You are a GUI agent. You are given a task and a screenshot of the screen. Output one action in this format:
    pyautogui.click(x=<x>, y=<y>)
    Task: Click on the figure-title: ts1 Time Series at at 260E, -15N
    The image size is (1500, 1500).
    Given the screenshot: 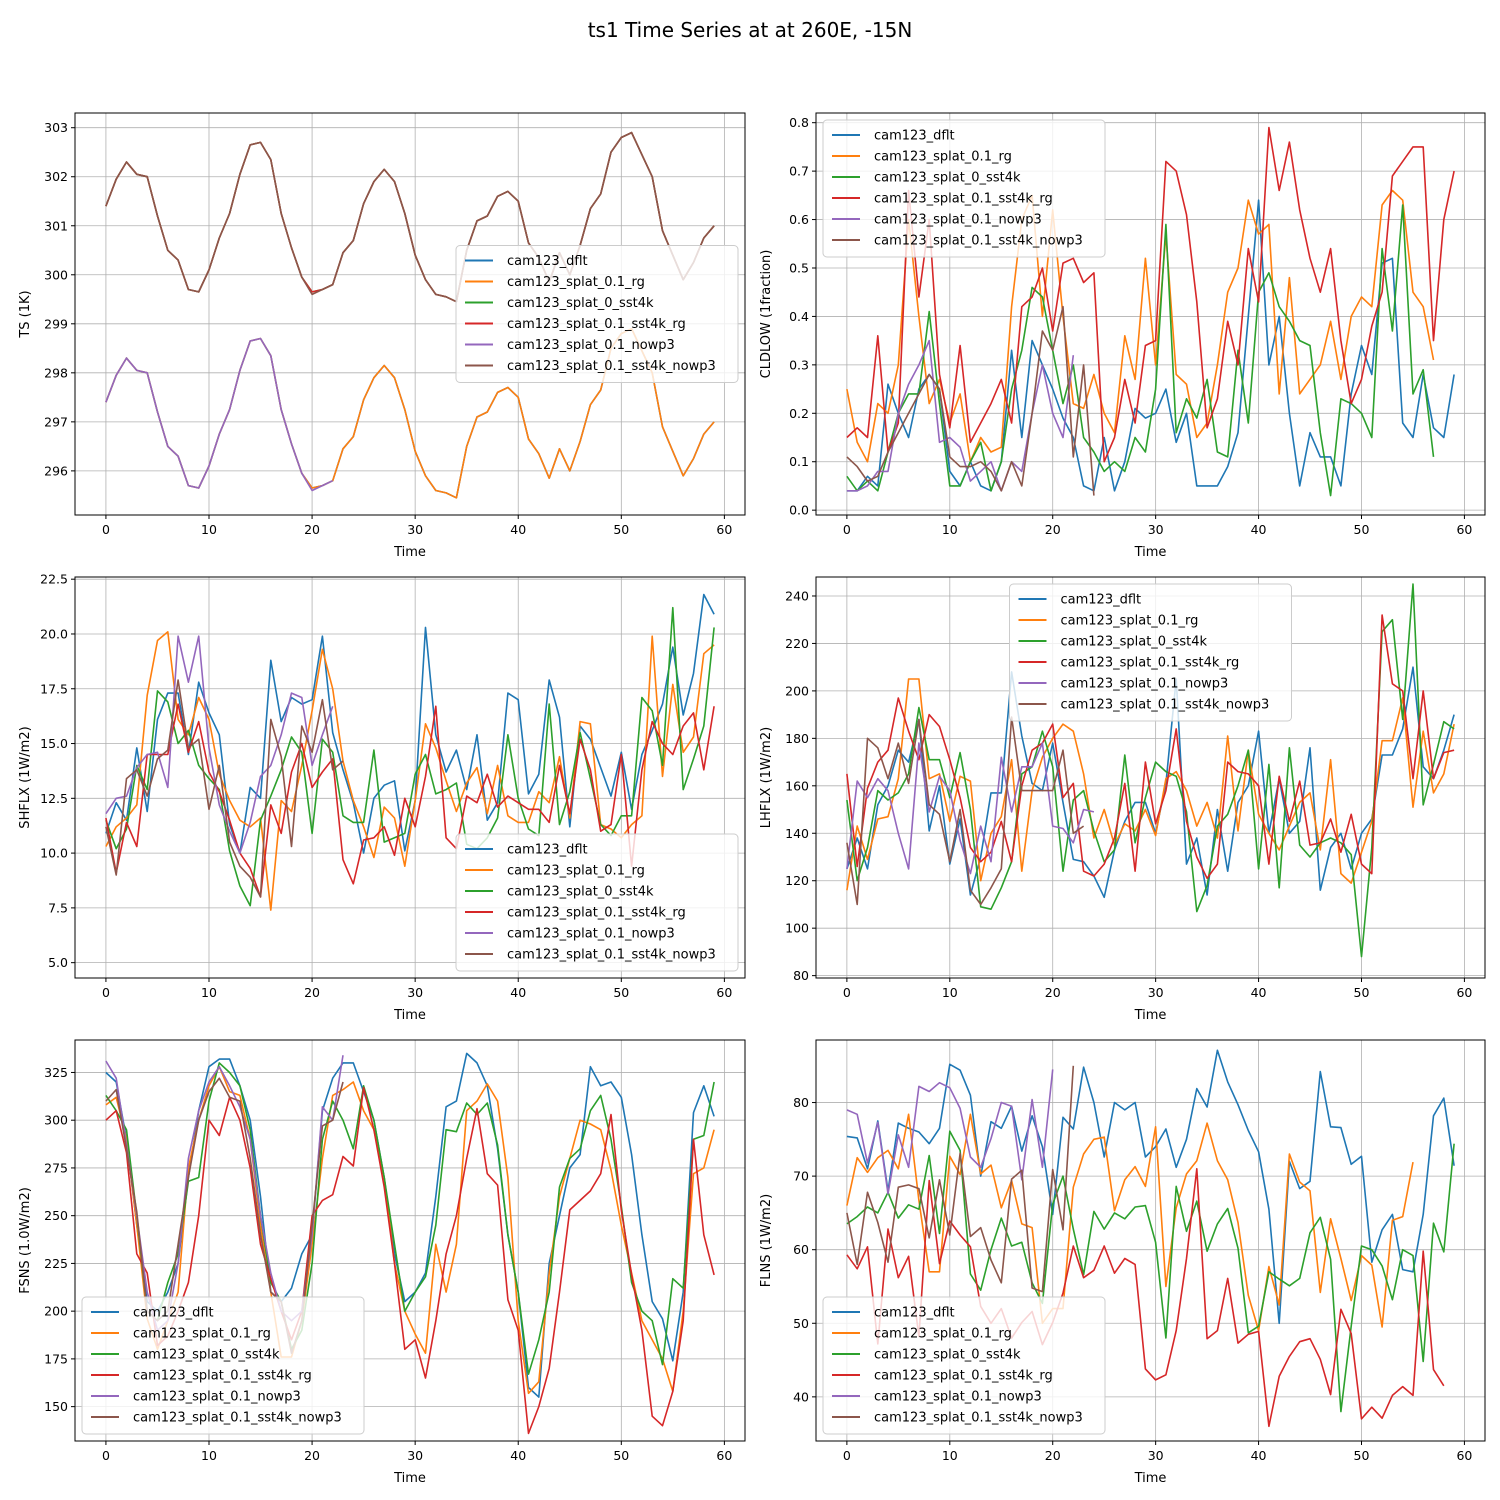 What is the action you would take?
    pyautogui.click(x=750, y=30)
    